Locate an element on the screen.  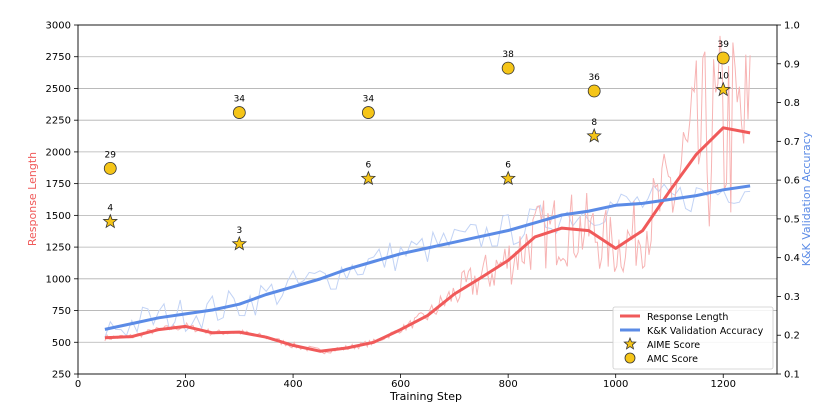
y-right-tick-label: 0.5 is located at coordinates (792, 219).